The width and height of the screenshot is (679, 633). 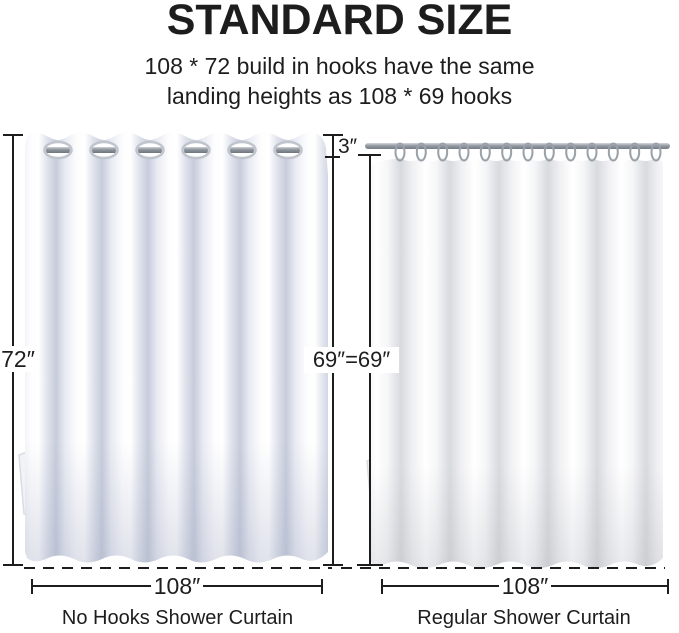 I want to click on measure-3-bottom-bar, so click(x=332, y=157).